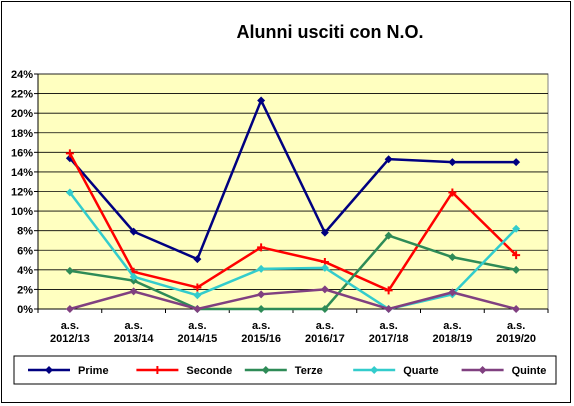 Image resolution: width=574 pixels, height=406 pixels. What do you see at coordinates (22, 134) in the screenshot?
I see `y-tick-label: 18%` at bounding box center [22, 134].